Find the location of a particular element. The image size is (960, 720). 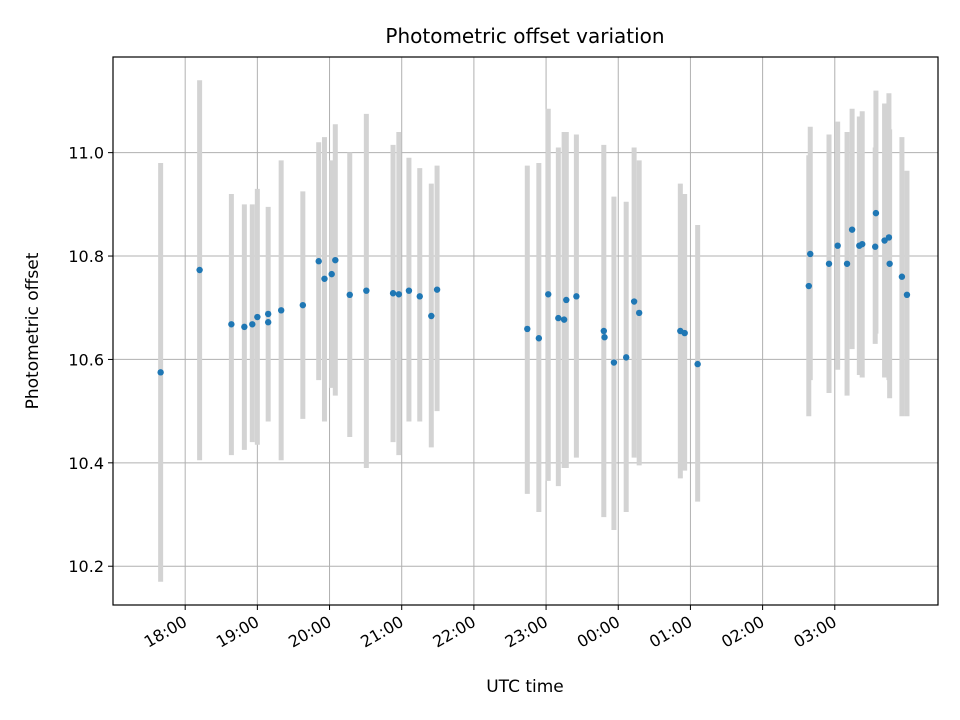

x-axis-label: UTC time is located at coordinates (525, 687).